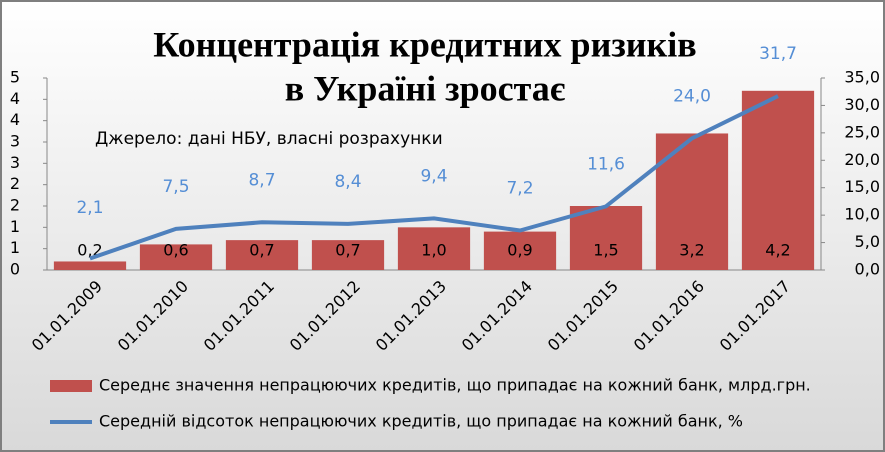  What do you see at coordinates (778, 54) in the screenshot?
I see `line-label: 31,7` at bounding box center [778, 54].